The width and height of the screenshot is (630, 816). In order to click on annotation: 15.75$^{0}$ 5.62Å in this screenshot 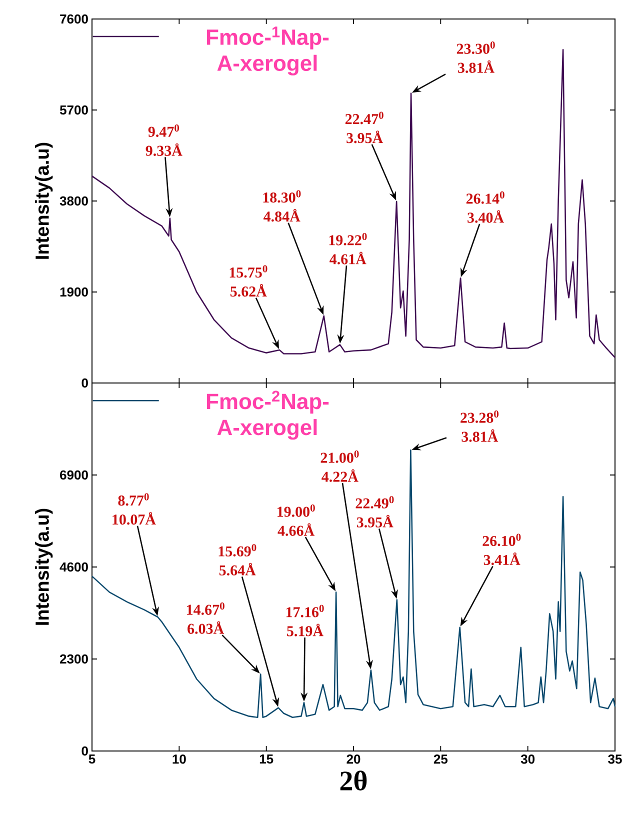, I will do `click(249, 281)`.